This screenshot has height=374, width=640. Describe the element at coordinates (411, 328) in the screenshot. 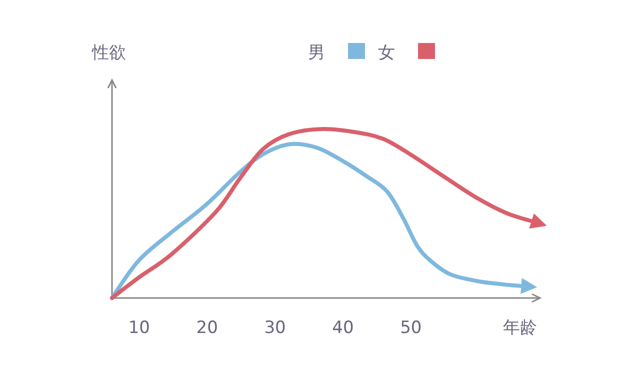

I see `x-tick-label: 50` at that location.